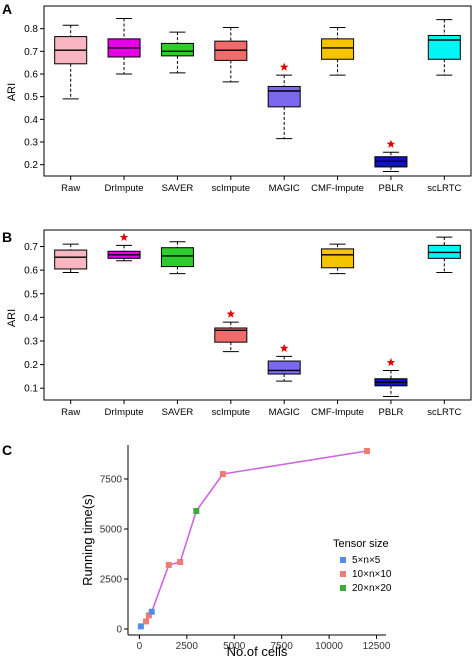 The width and height of the screenshot is (474, 658). I want to click on panel-c-xlabel: No.of cells, so click(257, 651).